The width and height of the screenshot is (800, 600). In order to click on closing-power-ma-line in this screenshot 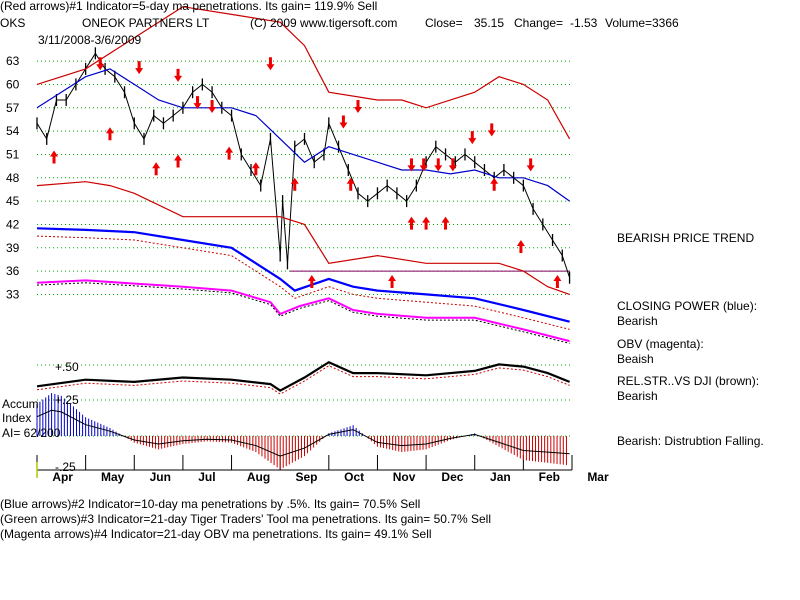, I will do `click(303, 282)`.